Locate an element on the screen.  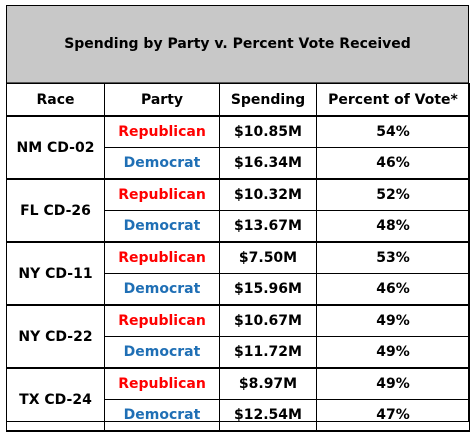
table-row: FL CD-26 Republican $10.32M 52% is located at coordinates (238, 210).